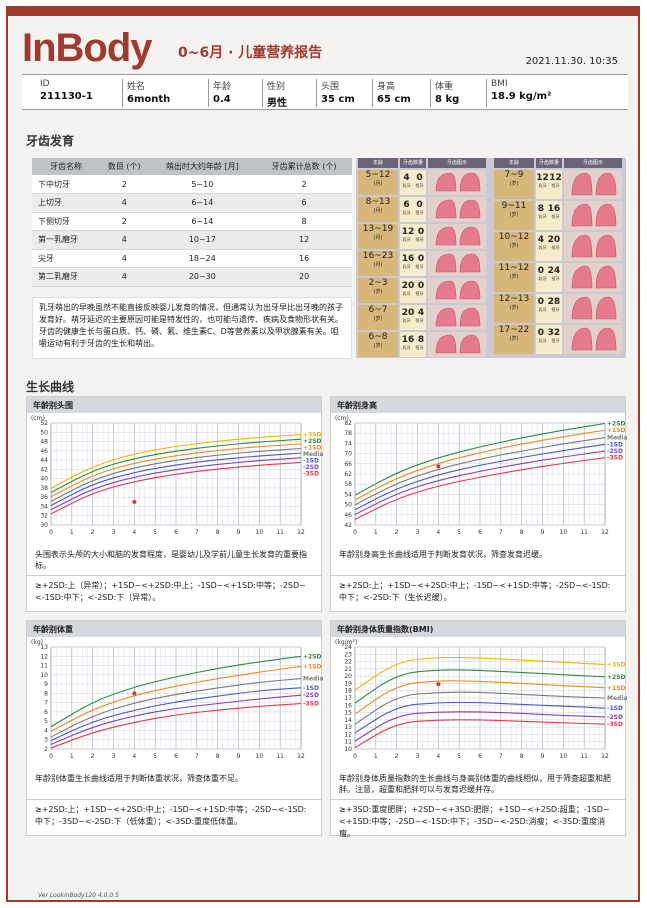 The height and width of the screenshot is (908, 647). Describe the element at coordinates (348, 698) in the screenshot. I see `y-tick-label: 17` at that location.